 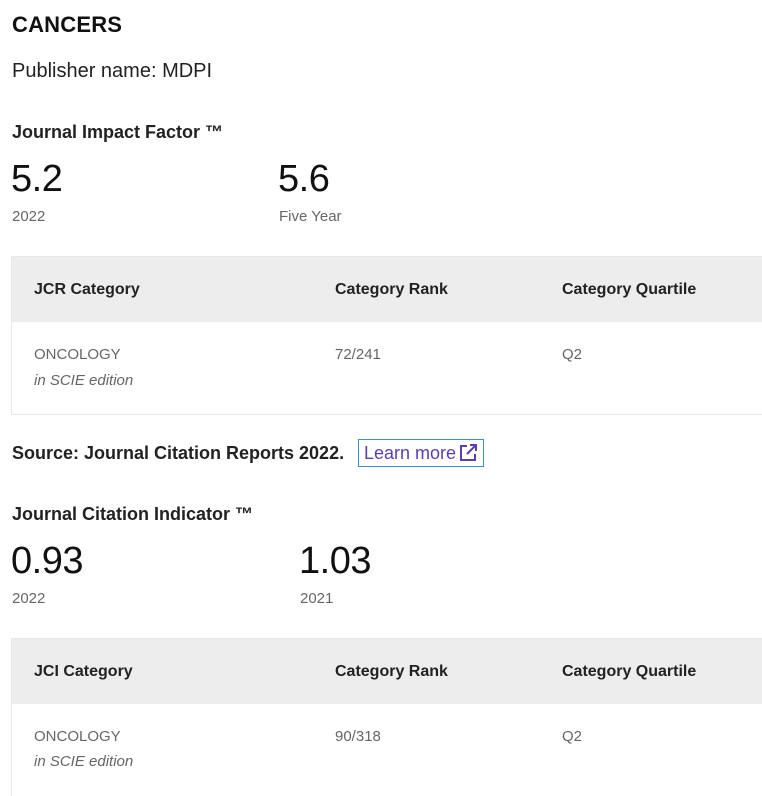 What do you see at coordinates (29, 216) in the screenshot?
I see `jif-label-2022: 2022` at bounding box center [29, 216].